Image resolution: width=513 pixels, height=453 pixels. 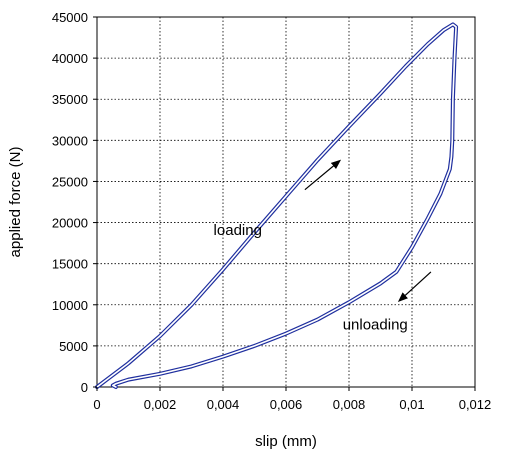 What do you see at coordinates (70, 140) in the screenshot?
I see `y-tick-label: 30000` at bounding box center [70, 140].